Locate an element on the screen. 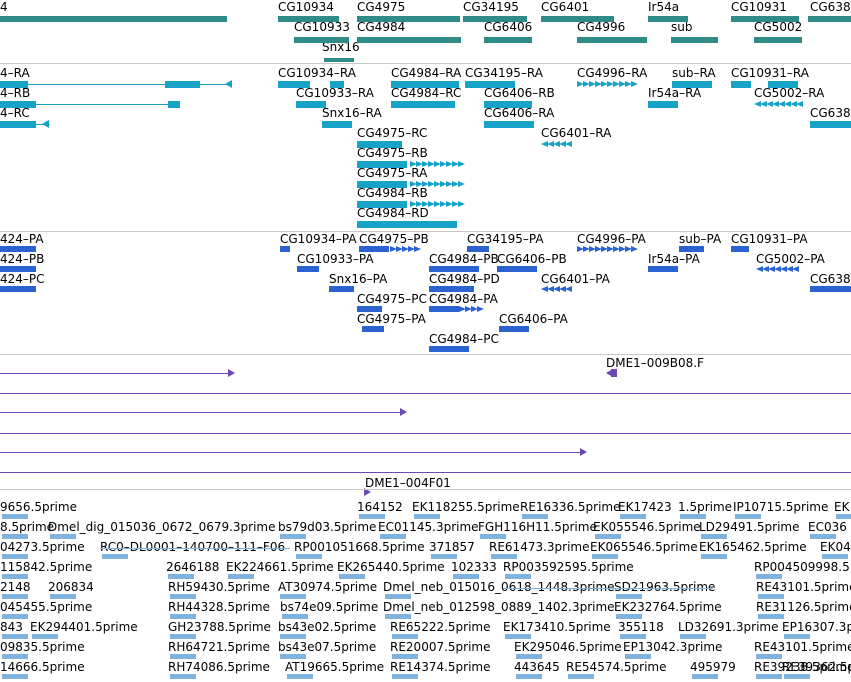 Image resolution: width=851 pixels, height=682 pixels. transcript-label: CG6406–RB is located at coordinates (519, 93).